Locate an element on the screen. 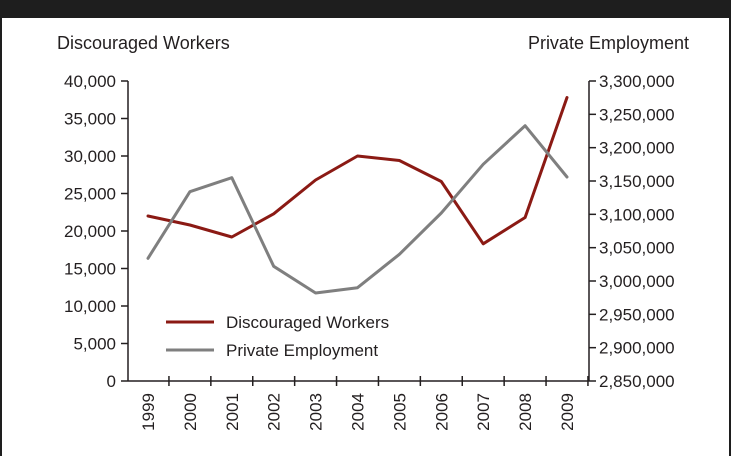  x-tick-label: 2009 is located at coordinates (567, 412).